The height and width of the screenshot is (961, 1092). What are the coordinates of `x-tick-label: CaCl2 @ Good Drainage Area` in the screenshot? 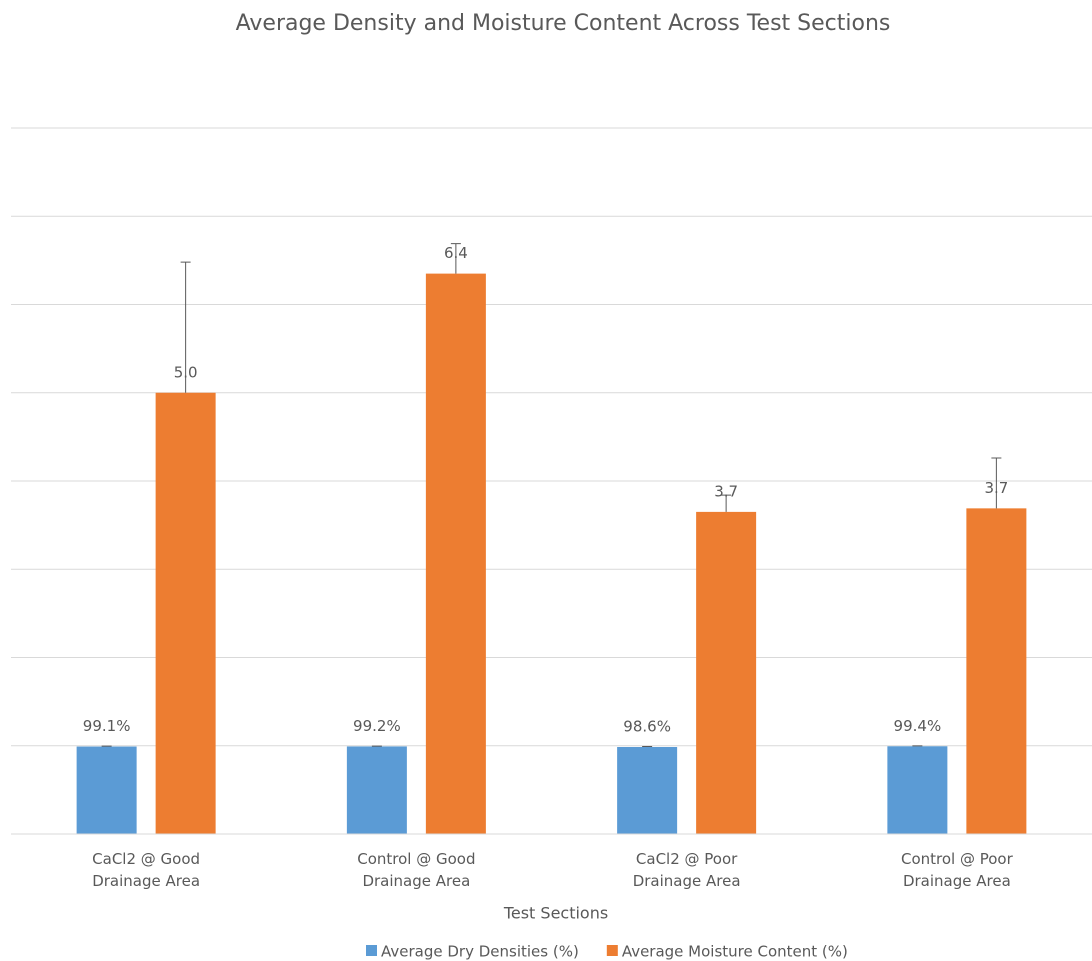 It's located at (146, 870).